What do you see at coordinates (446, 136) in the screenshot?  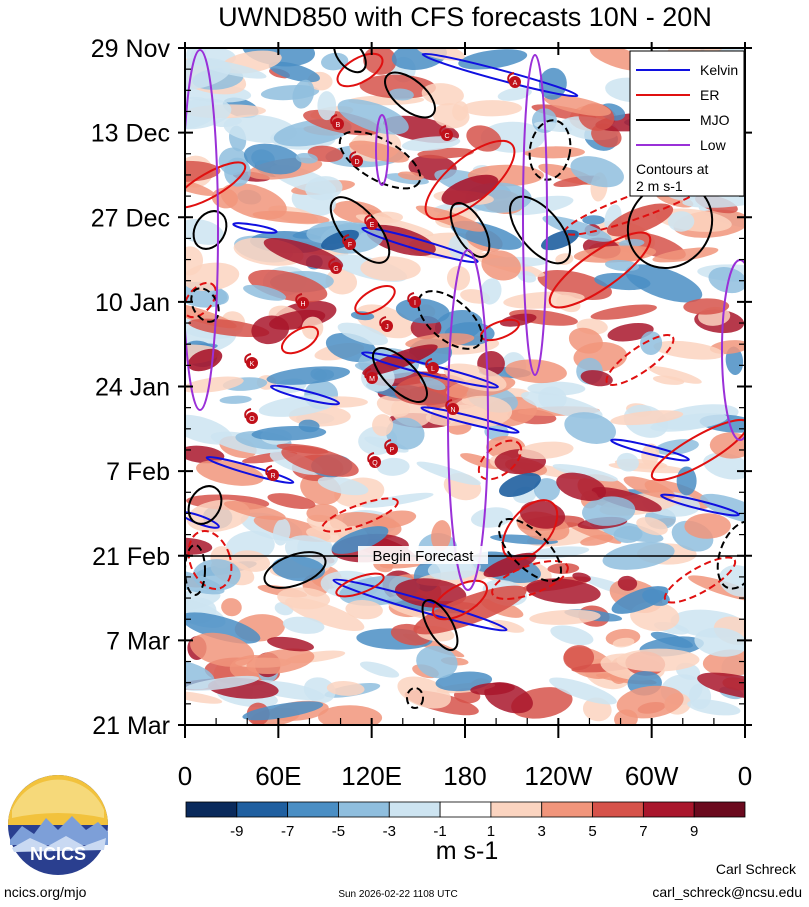 I see `svg-text: C` at bounding box center [446, 136].